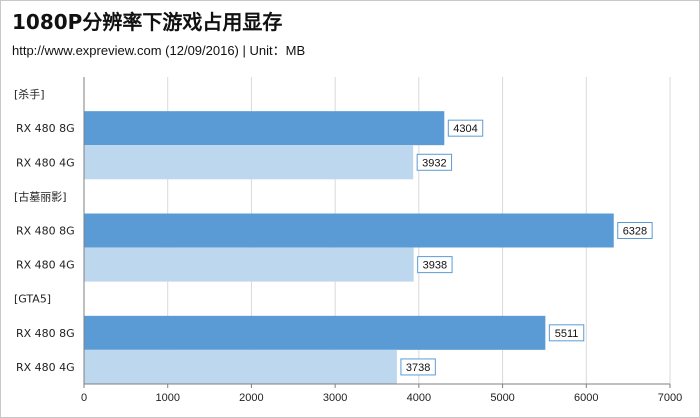  What do you see at coordinates (147, 22) in the screenshot?
I see `chart-title: 1080P分辨率下游戏占用显存` at bounding box center [147, 22].